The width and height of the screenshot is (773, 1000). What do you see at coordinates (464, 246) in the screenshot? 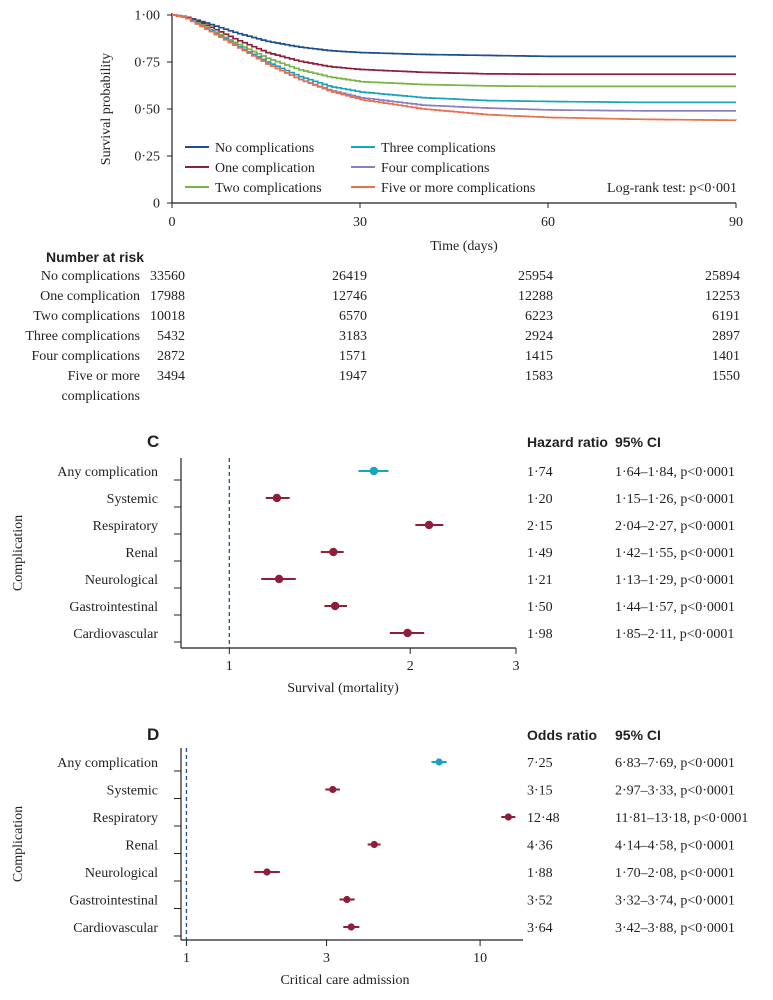
I see `x-axis-title: Time (days)` at bounding box center [464, 246].